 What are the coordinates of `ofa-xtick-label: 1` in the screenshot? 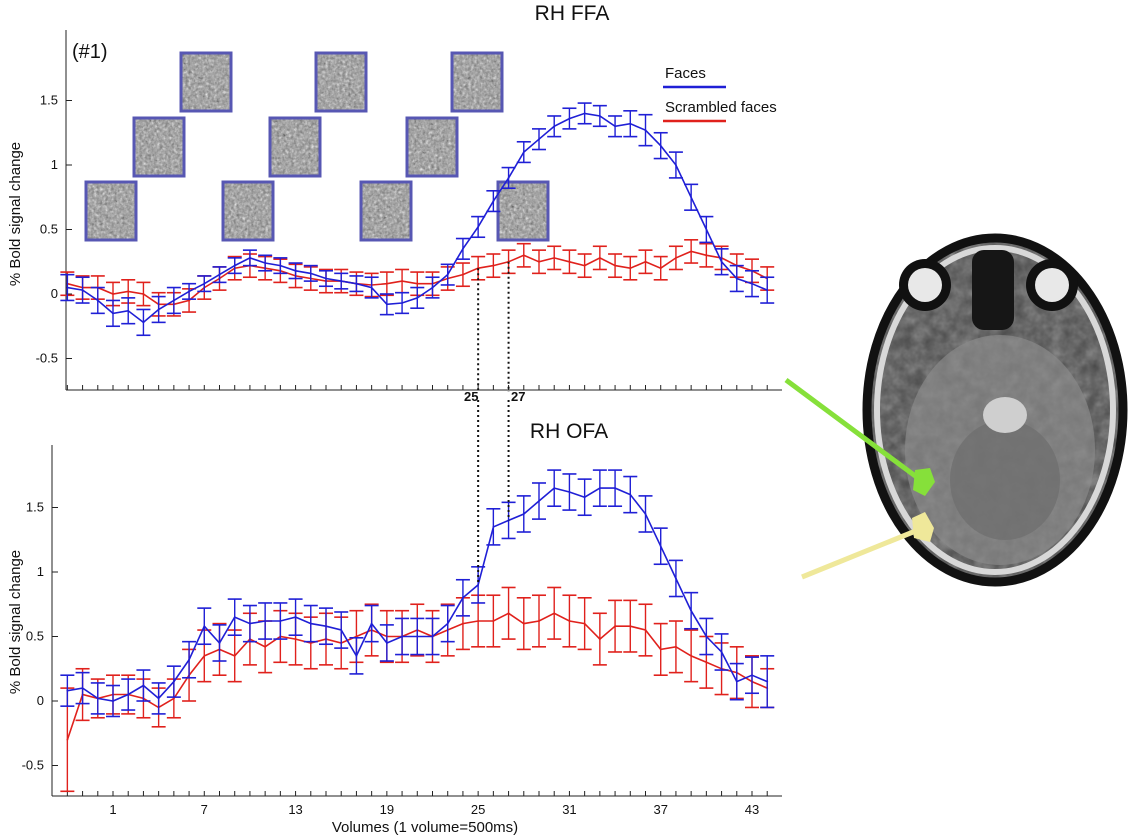 It's located at (112, 809).